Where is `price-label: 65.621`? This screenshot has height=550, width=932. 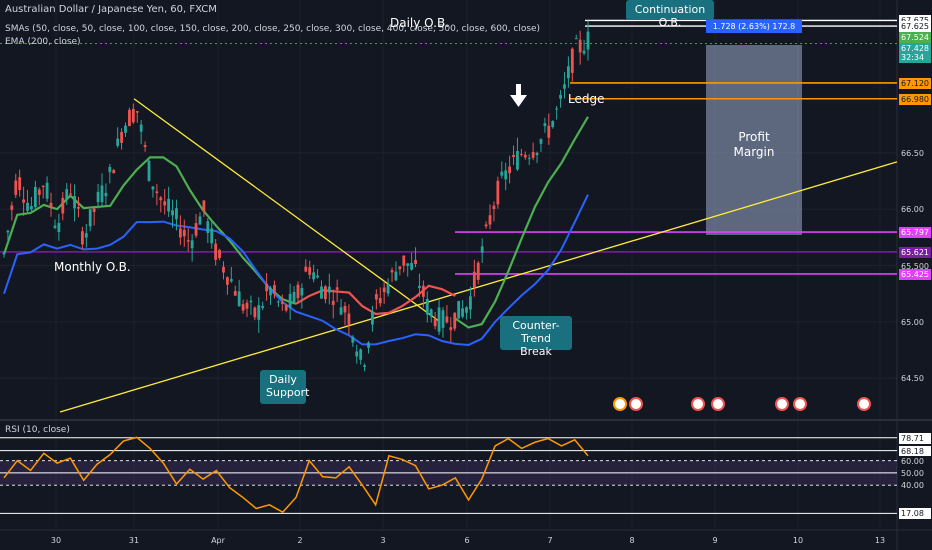
price-label: 65.621 is located at coordinates (915, 252).